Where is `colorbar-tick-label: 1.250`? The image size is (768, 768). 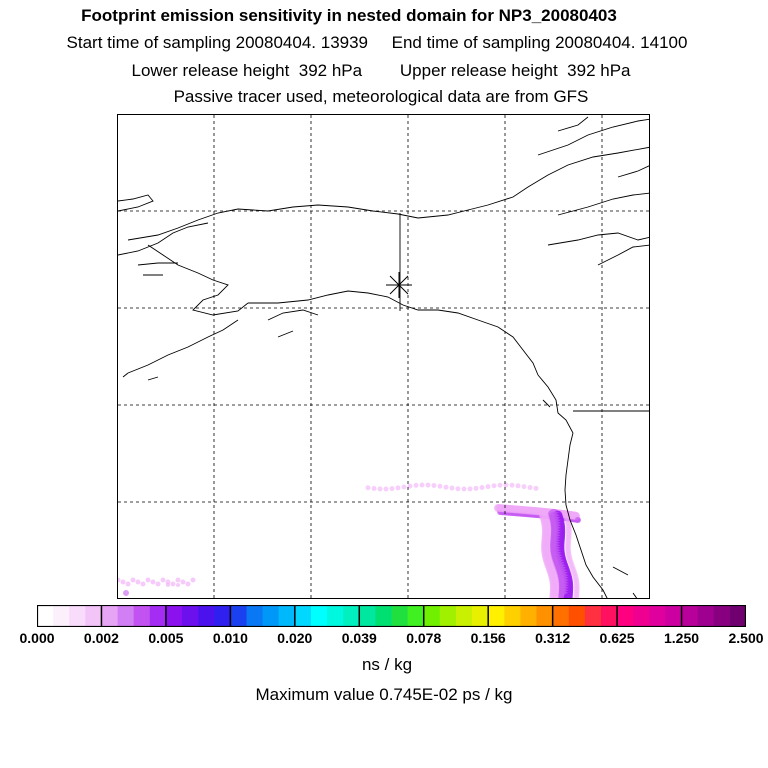 colorbar-tick-label: 1.250 is located at coordinates (682, 638).